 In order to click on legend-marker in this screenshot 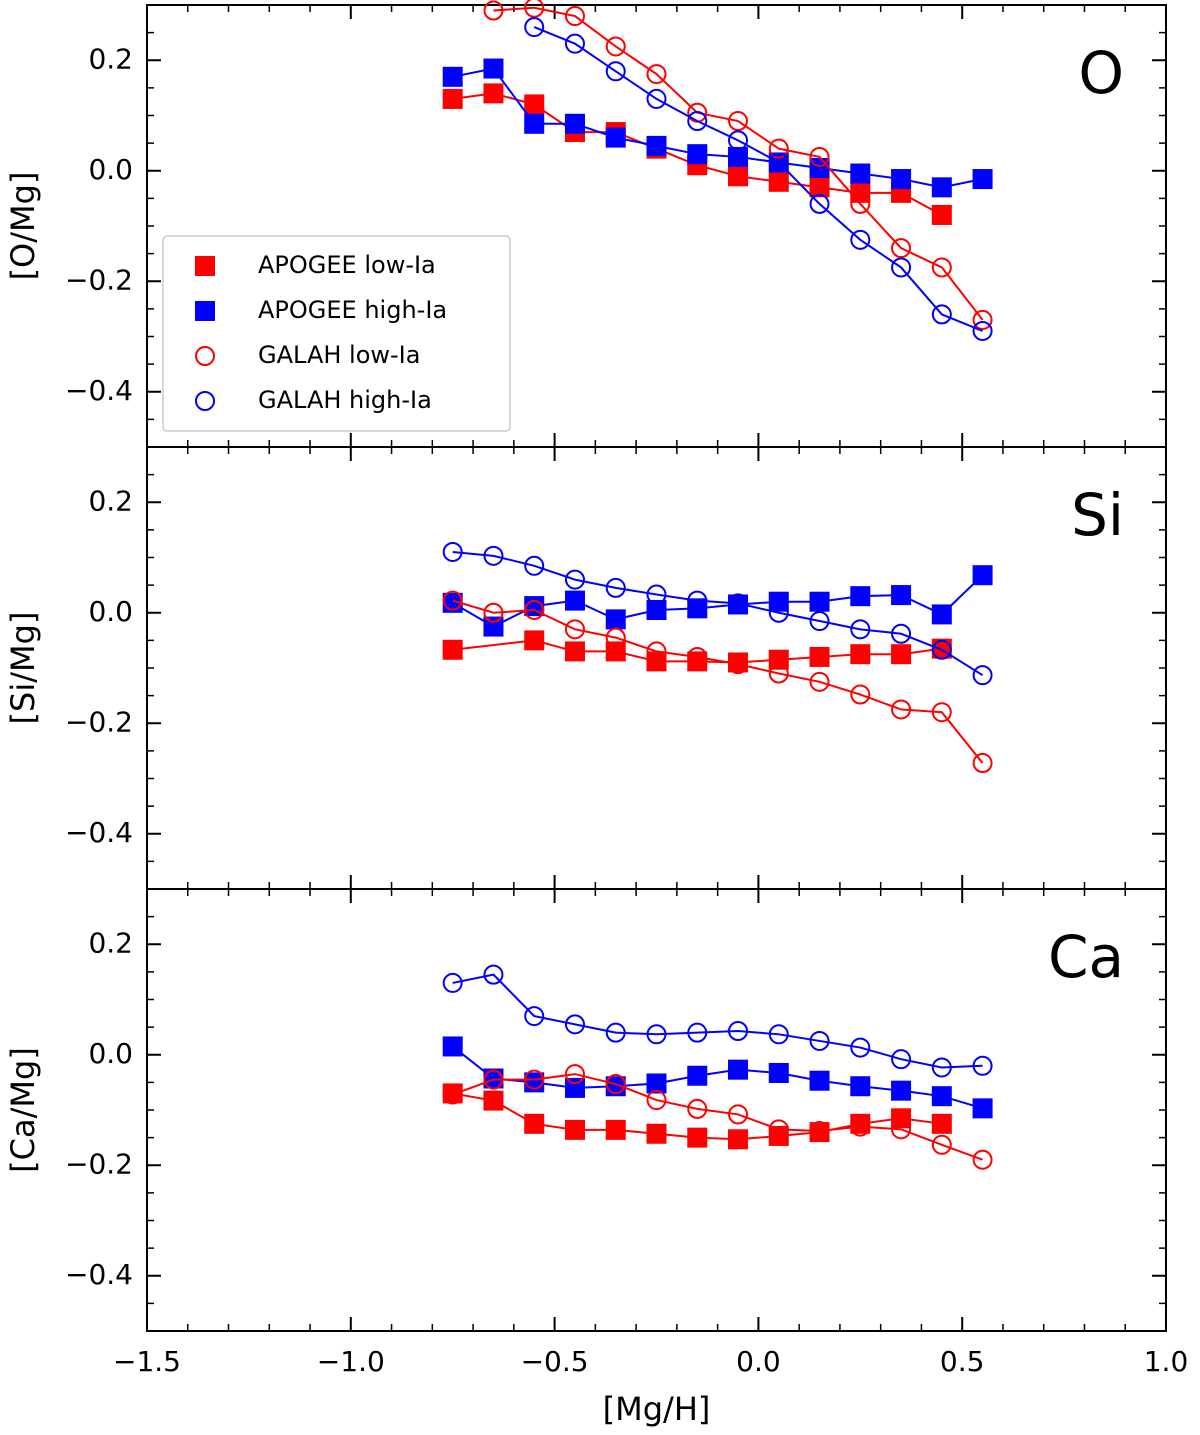, I will do `click(205, 356)`.